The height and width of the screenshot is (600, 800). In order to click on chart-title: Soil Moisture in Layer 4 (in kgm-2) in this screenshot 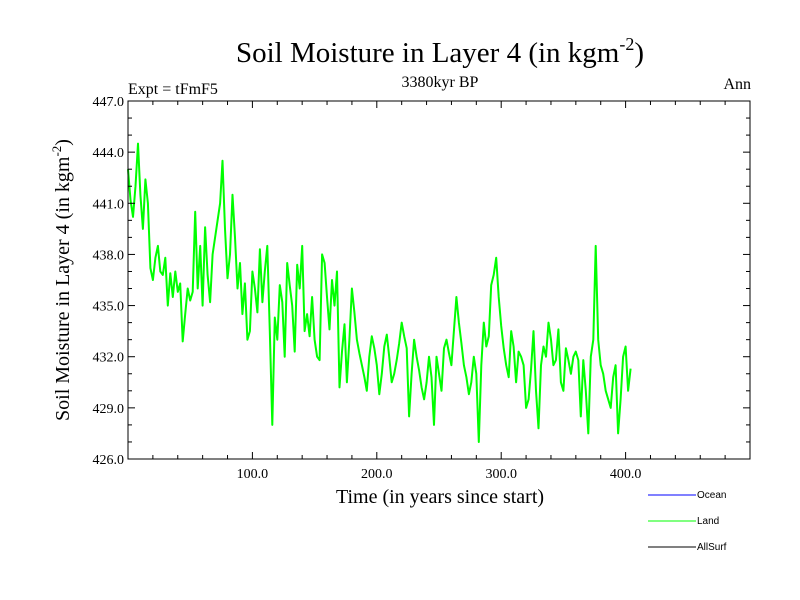, I will do `click(440, 51)`.